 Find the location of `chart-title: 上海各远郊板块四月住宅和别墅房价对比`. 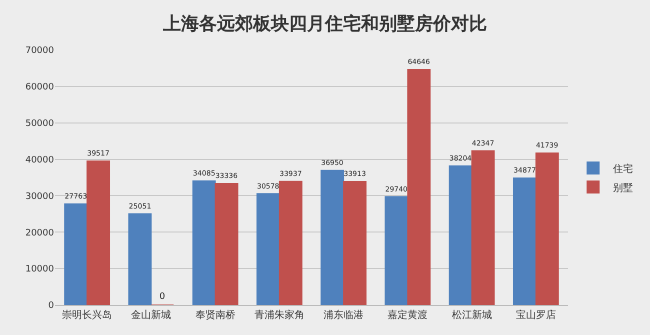

chart-title: 上海各远郊板块四月住宅和别墅房价对比 is located at coordinates (324, 23).